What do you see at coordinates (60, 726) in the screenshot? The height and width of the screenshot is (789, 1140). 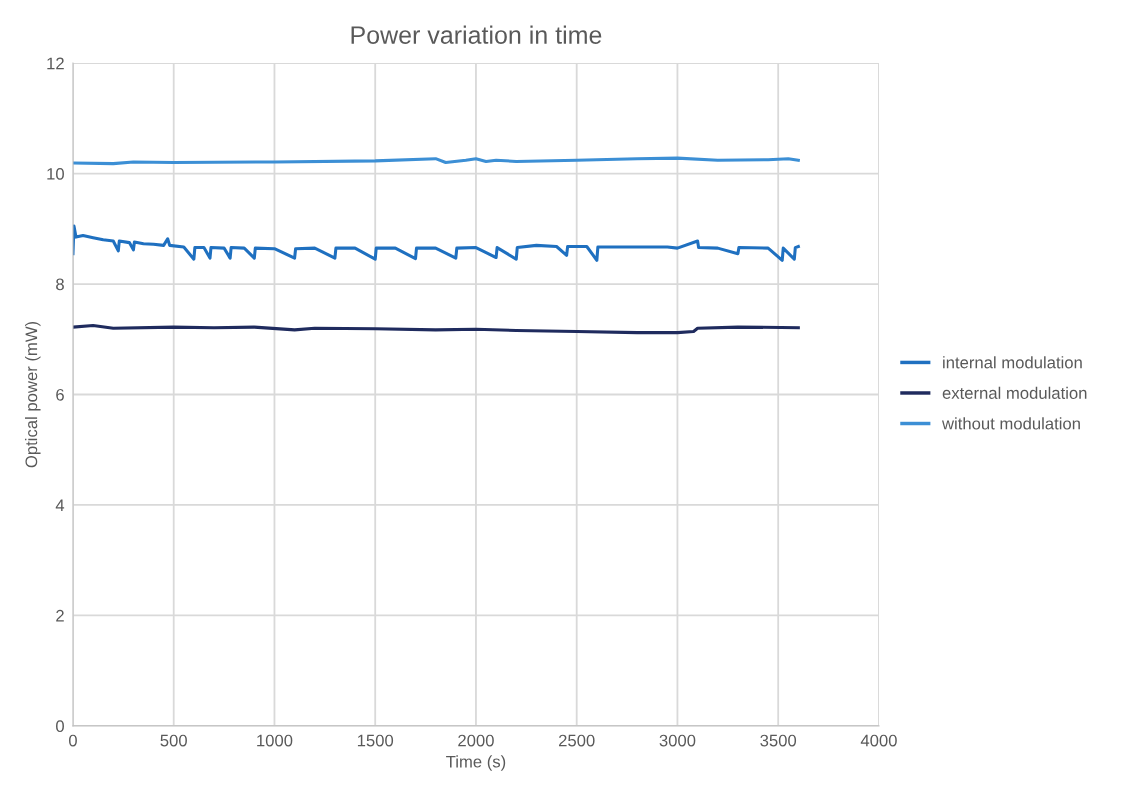 I see `y-tick-label: 0` at bounding box center [60, 726].